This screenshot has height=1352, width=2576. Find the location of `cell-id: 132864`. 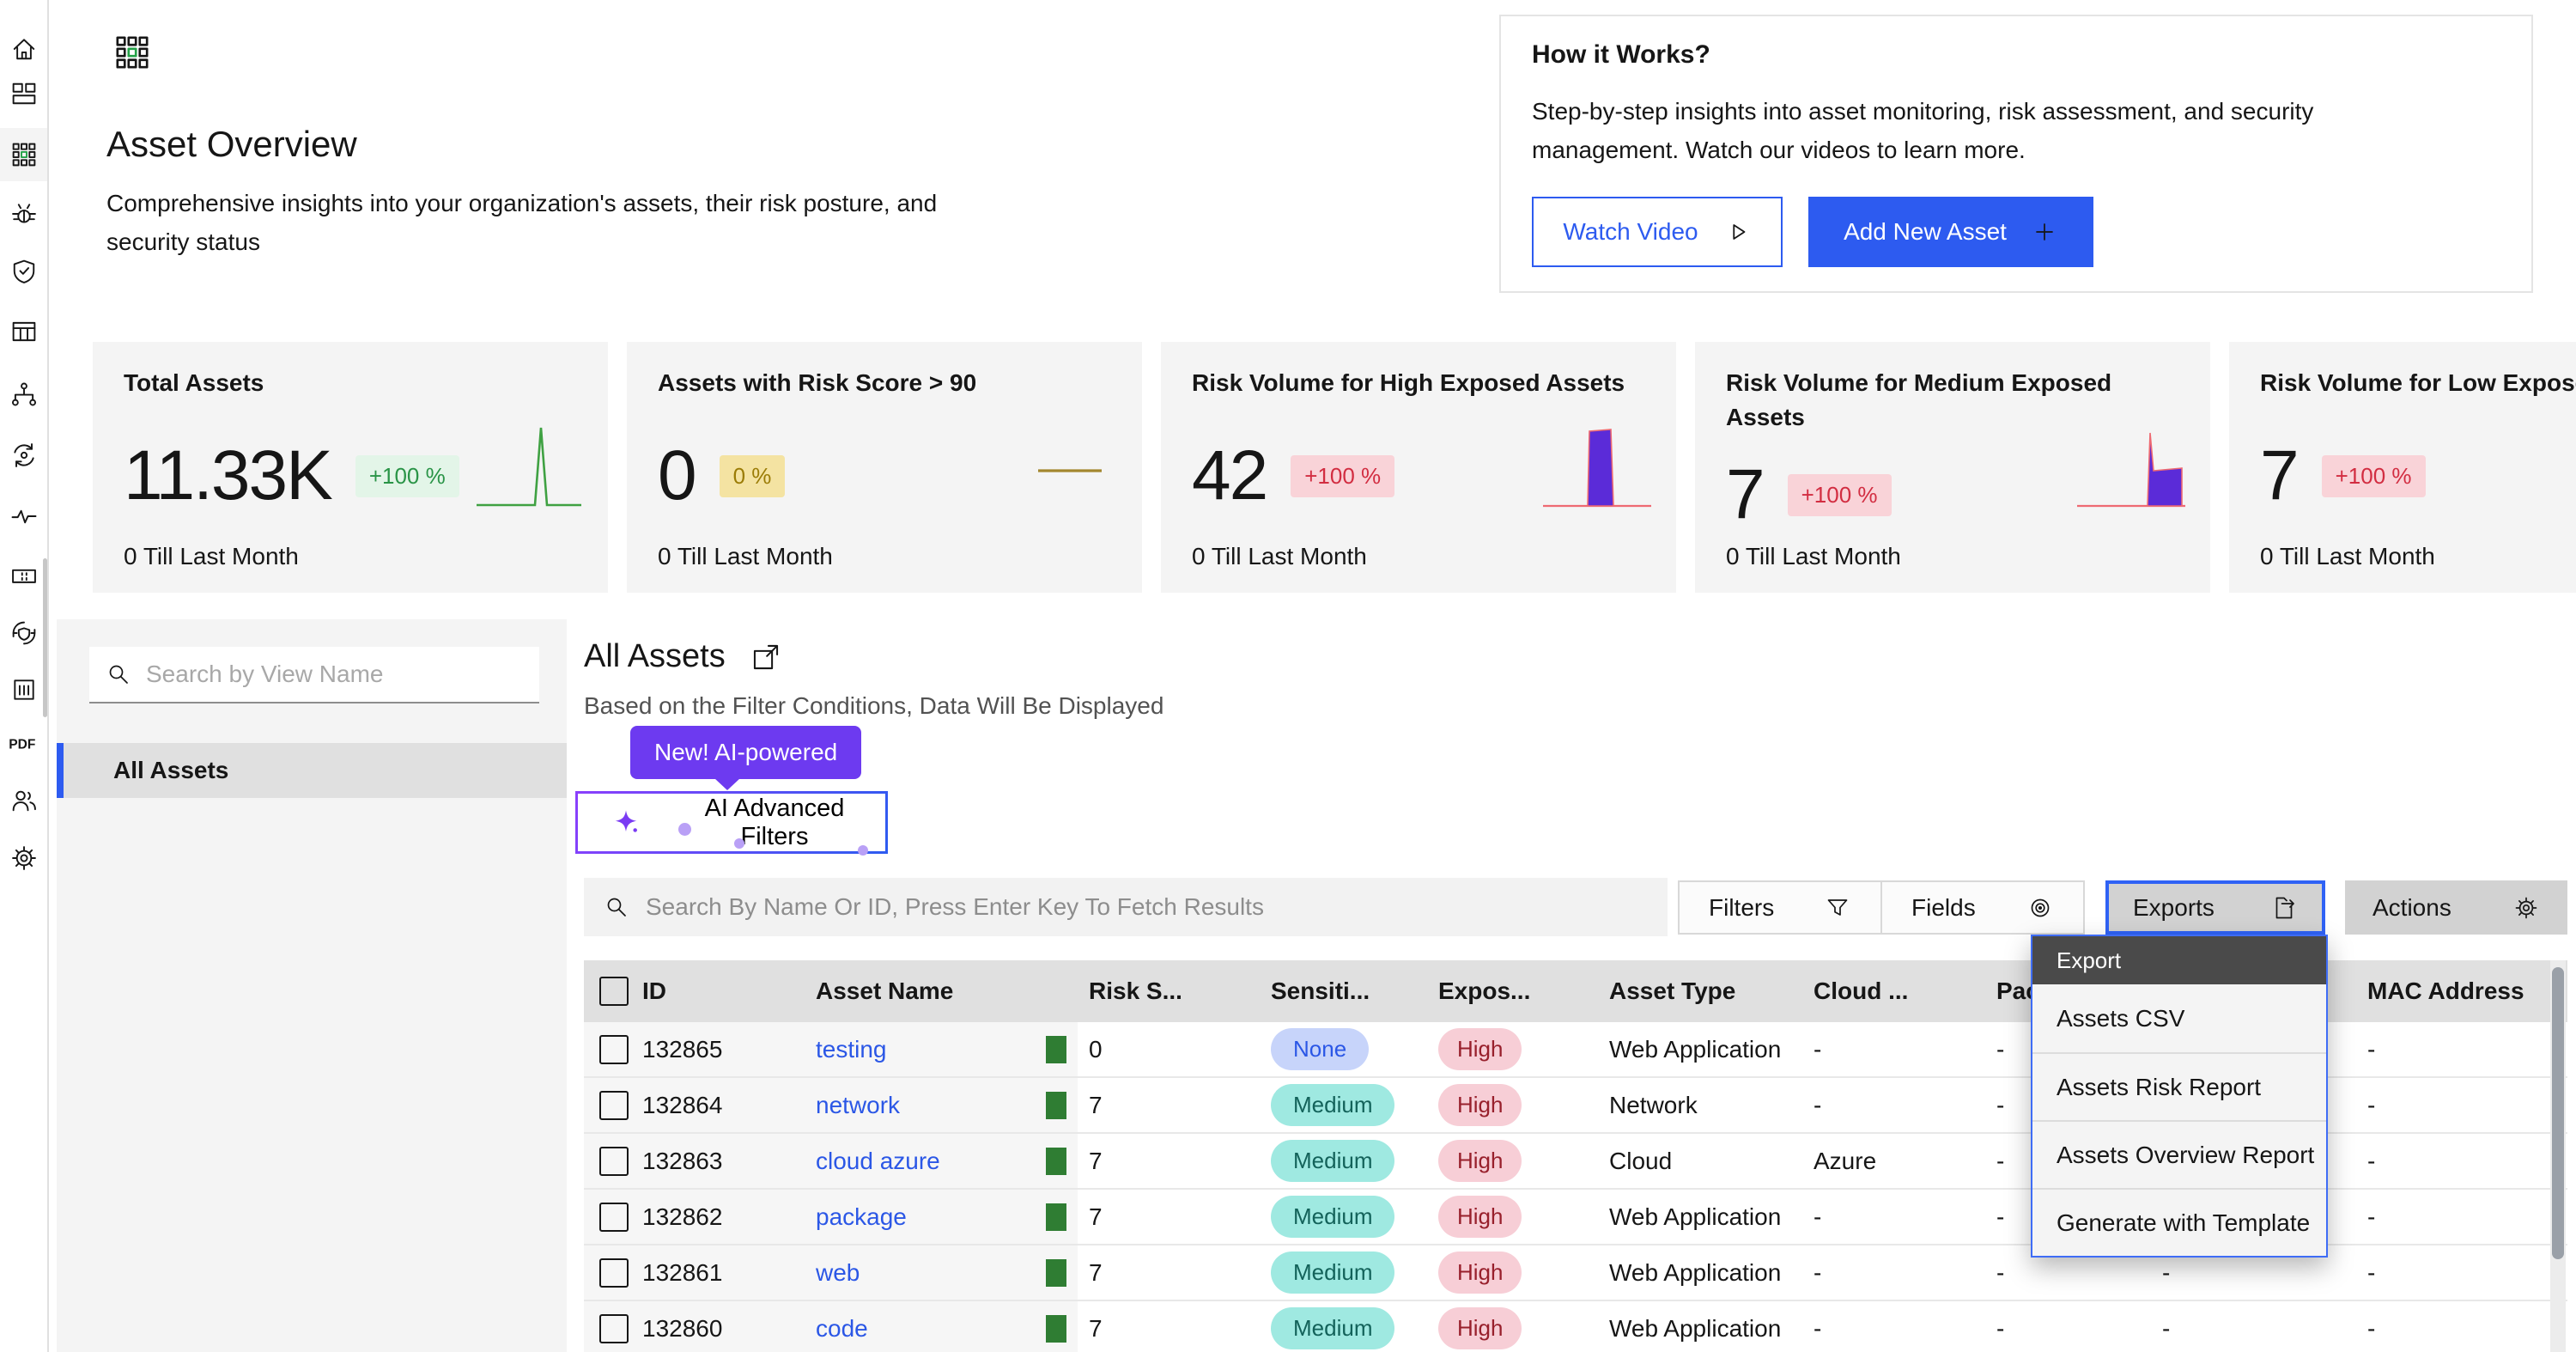

cell-id: 132864 is located at coordinates (682, 1104).